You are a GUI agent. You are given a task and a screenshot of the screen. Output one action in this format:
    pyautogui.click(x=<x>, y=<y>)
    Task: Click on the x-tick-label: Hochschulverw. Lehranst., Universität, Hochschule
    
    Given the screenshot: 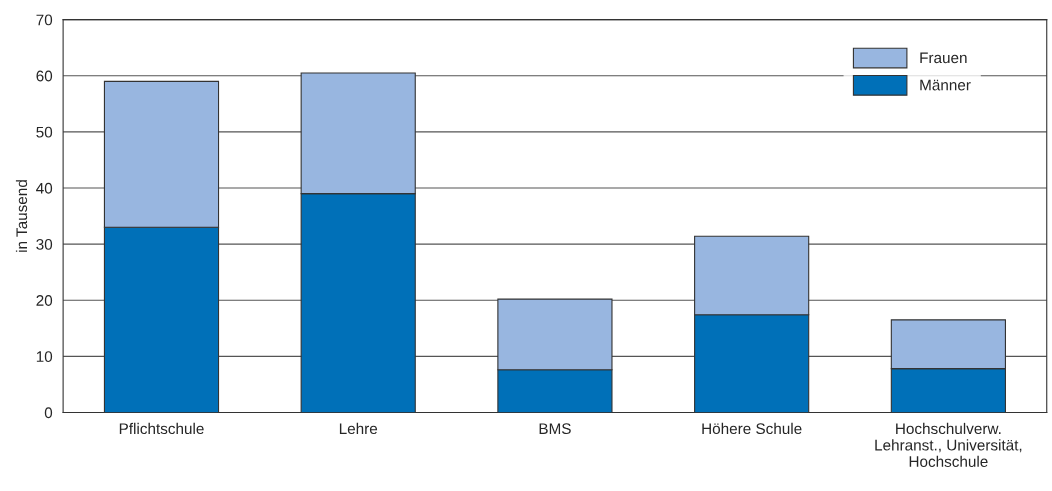 What is the action you would take?
    pyautogui.click(x=948, y=444)
    